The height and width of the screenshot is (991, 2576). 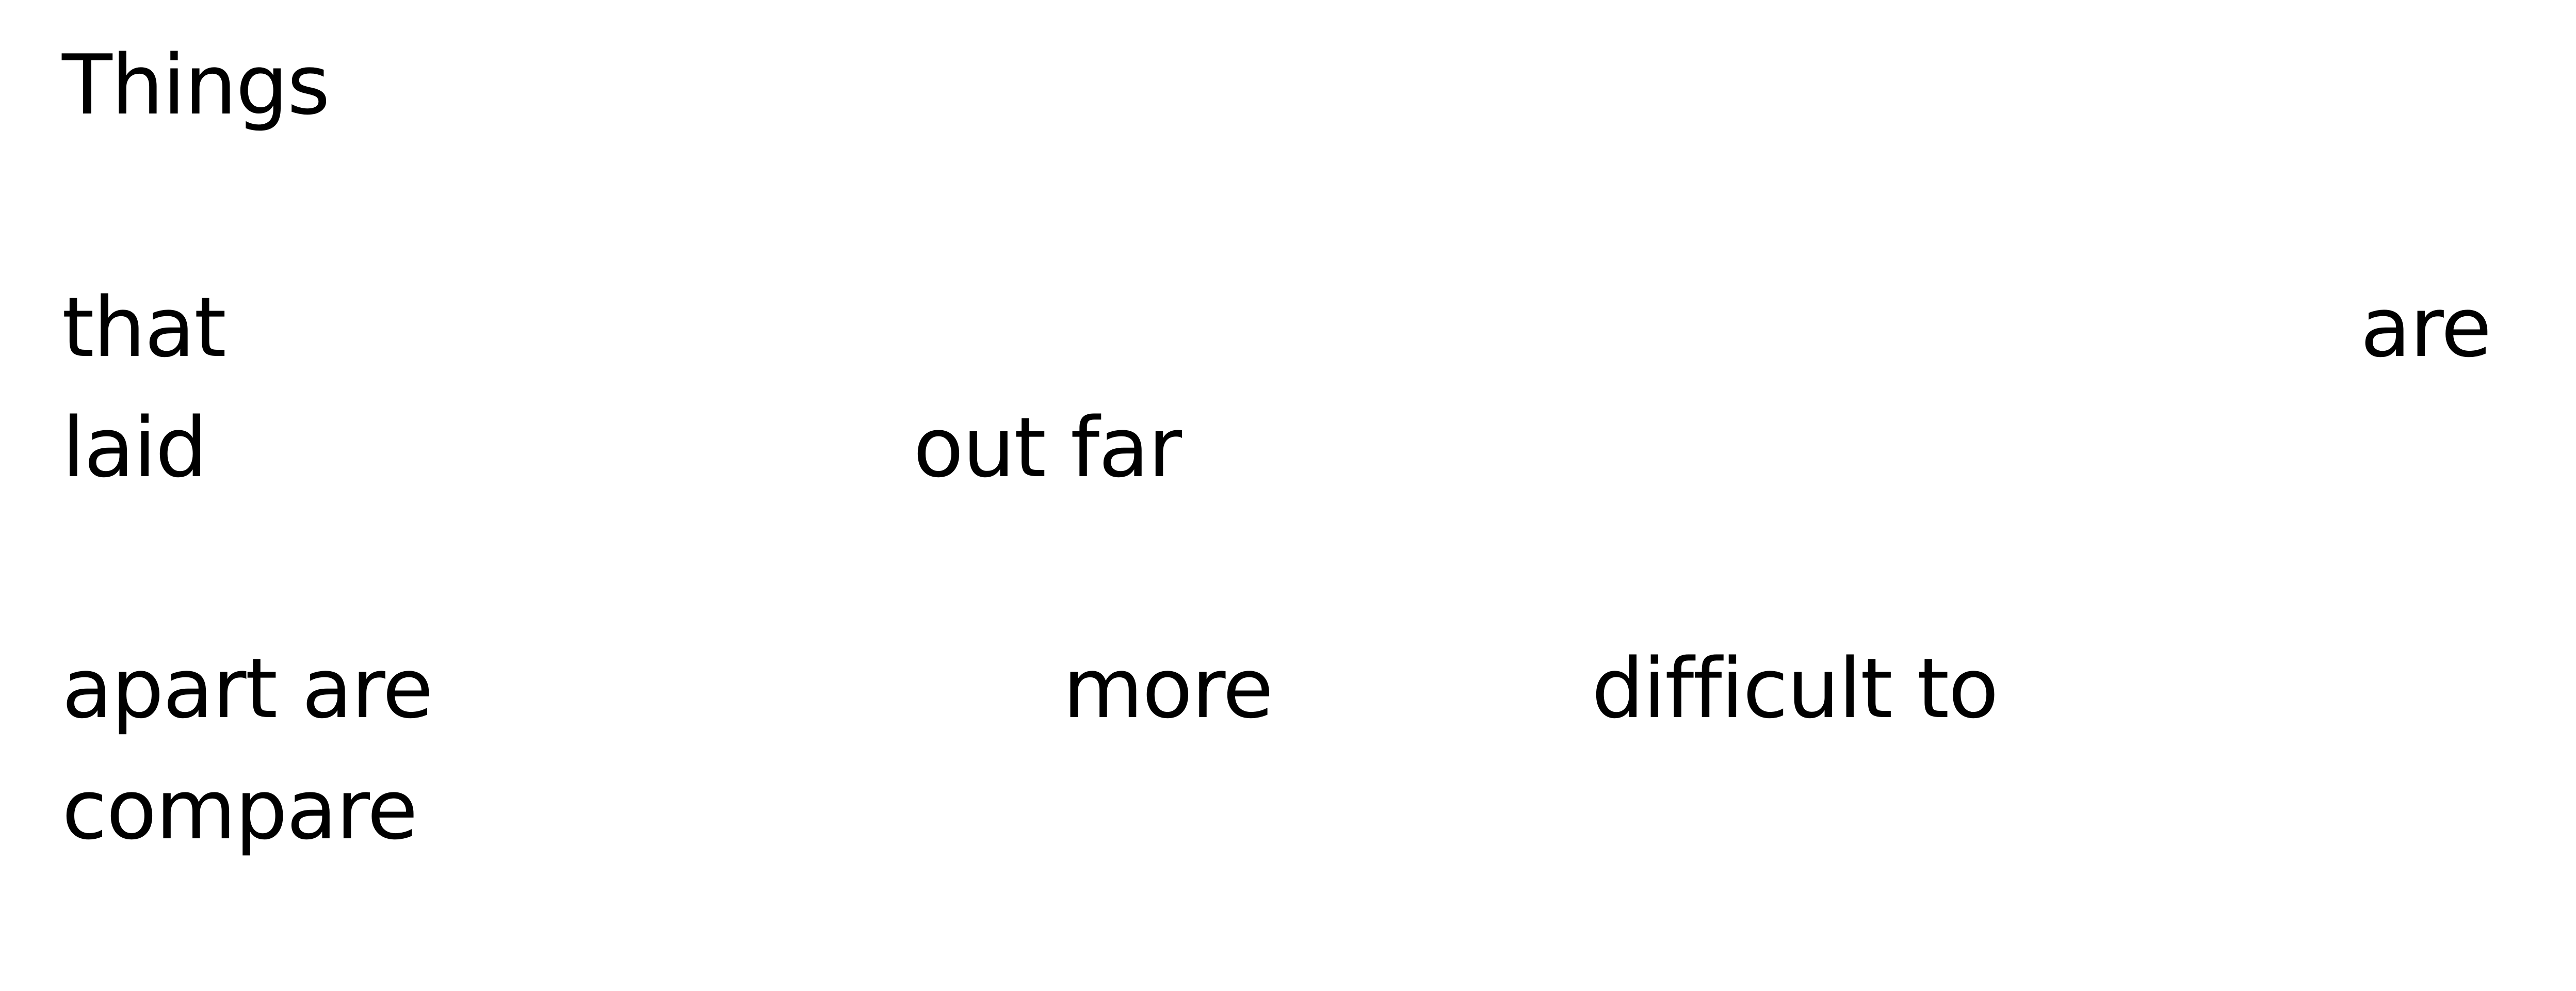 What do you see at coordinates (2426, 327) in the screenshot?
I see `word-are: are` at bounding box center [2426, 327].